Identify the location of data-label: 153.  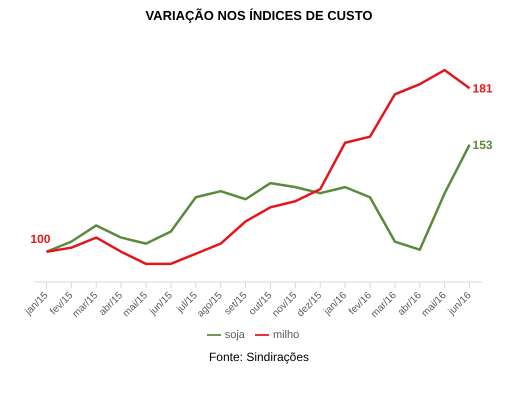
(482, 145).